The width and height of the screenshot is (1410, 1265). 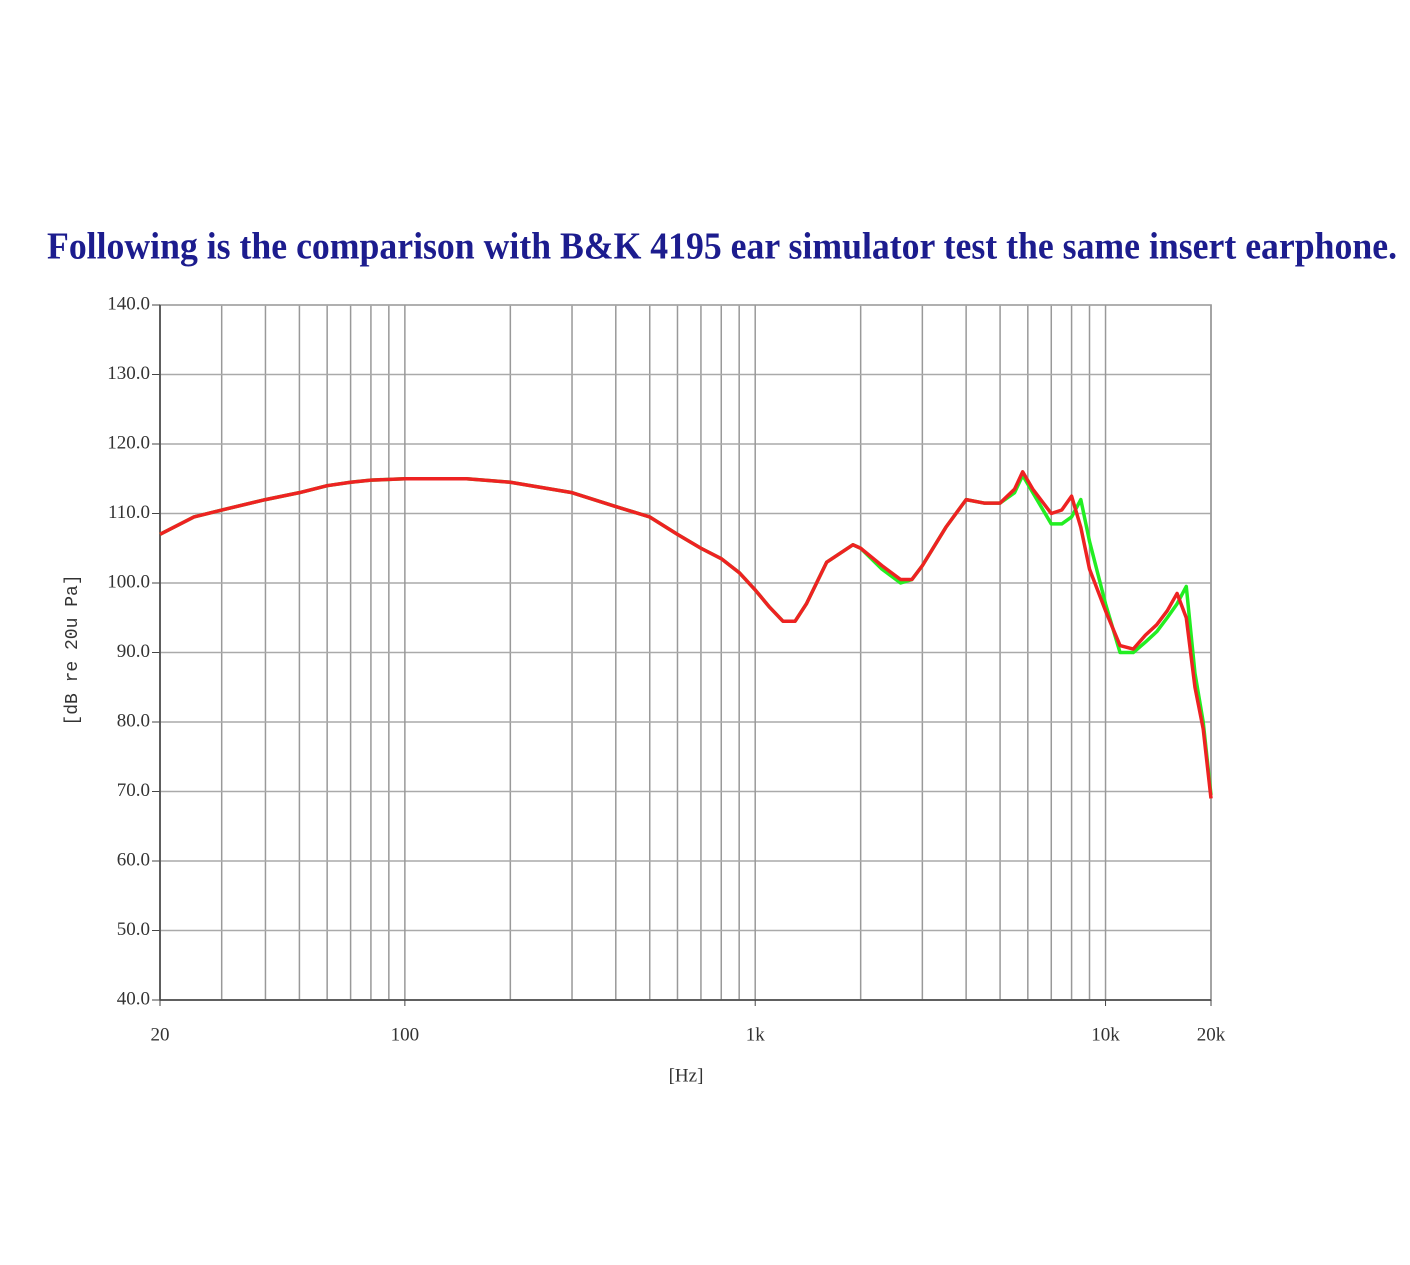 What do you see at coordinates (133, 998) in the screenshot?
I see `y-tick-label: 40.0` at bounding box center [133, 998].